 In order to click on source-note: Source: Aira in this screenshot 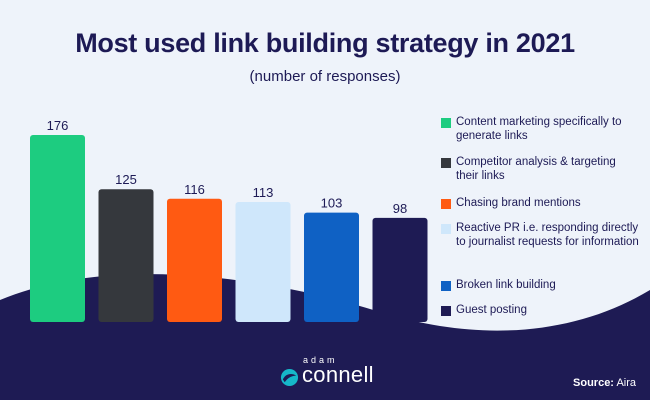, I will do `click(604, 383)`.